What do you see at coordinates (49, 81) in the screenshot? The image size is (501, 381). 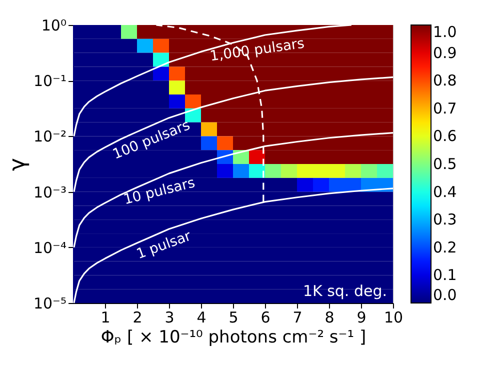 I see `y-tick-label: 10⁻¹` at bounding box center [49, 81].